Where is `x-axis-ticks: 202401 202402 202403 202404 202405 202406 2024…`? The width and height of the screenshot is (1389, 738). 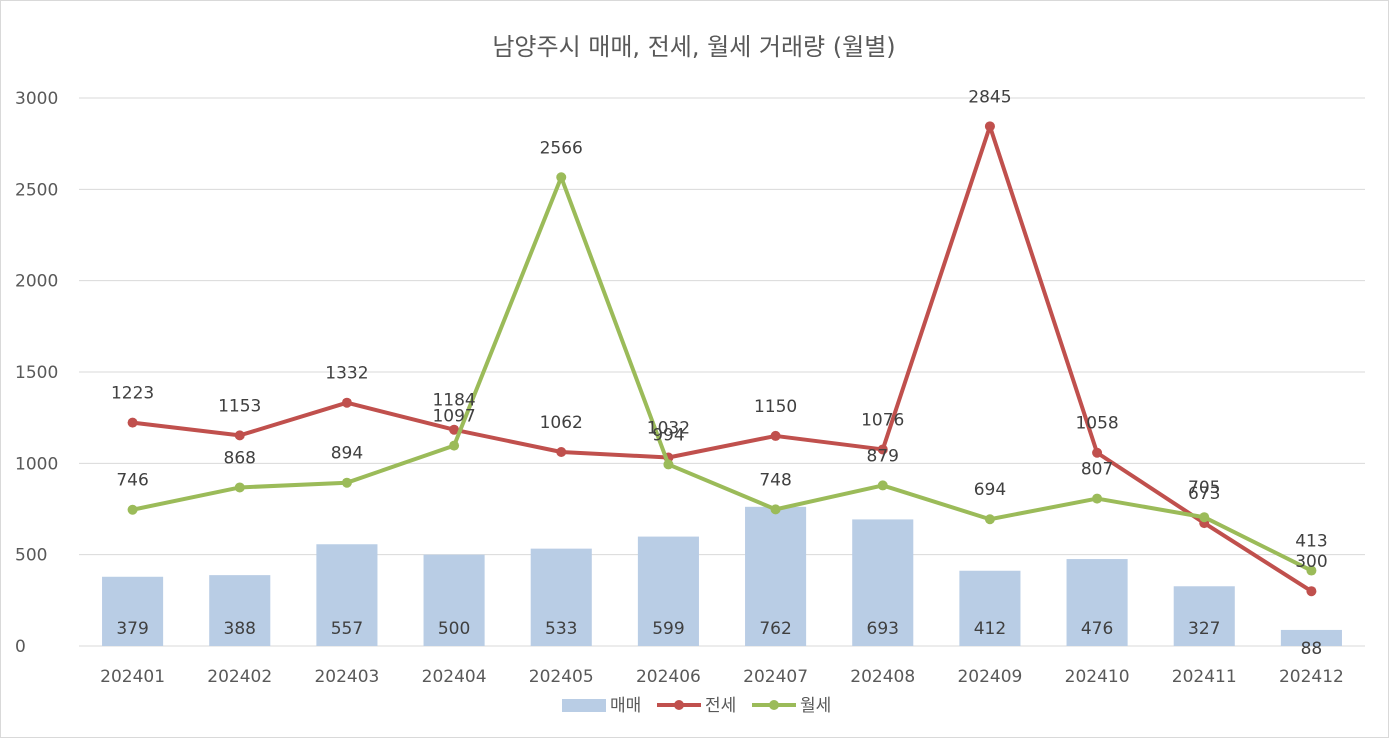
x-axis-ticks: 202401 202402 202403 202404 202405 202406 2024… is located at coordinates (722, 677).